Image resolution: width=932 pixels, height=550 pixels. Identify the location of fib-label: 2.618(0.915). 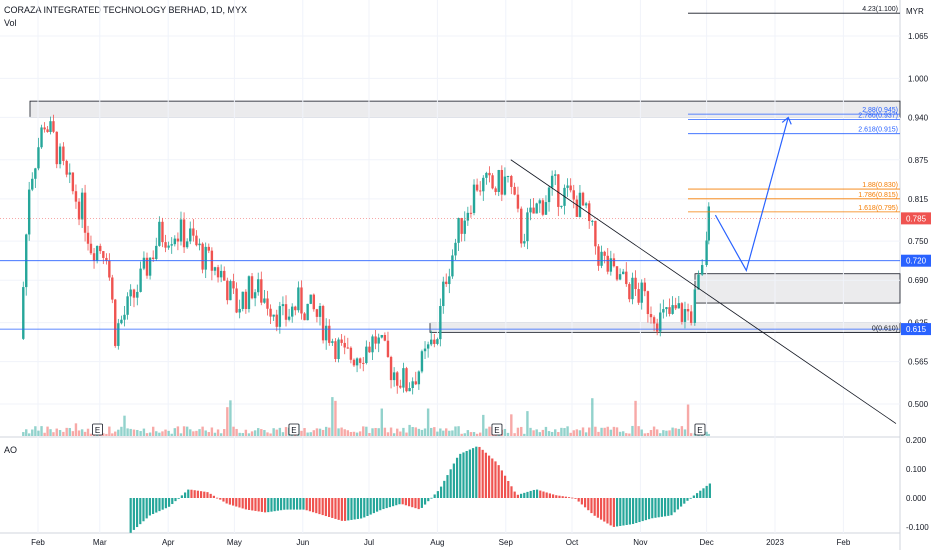
(878, 130).